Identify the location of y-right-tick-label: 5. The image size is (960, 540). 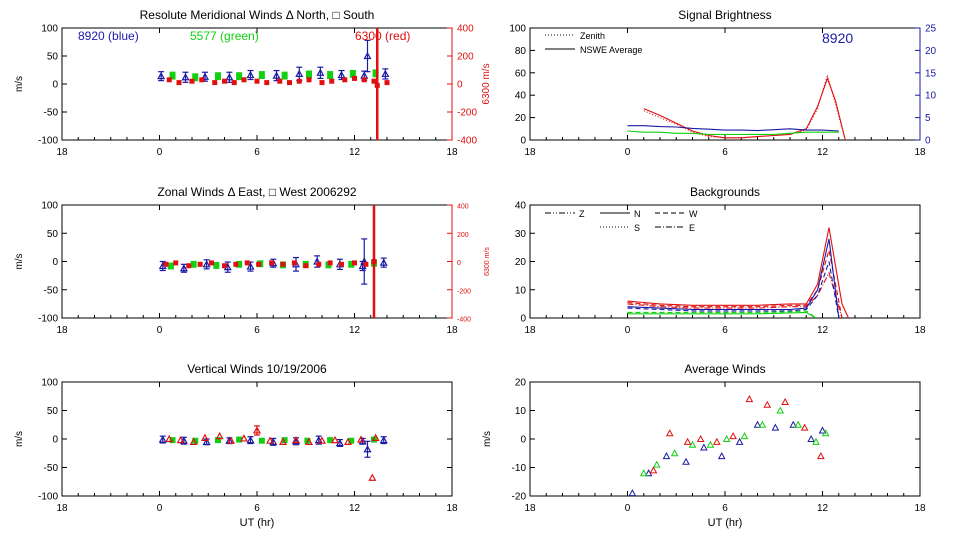
(928, 118).